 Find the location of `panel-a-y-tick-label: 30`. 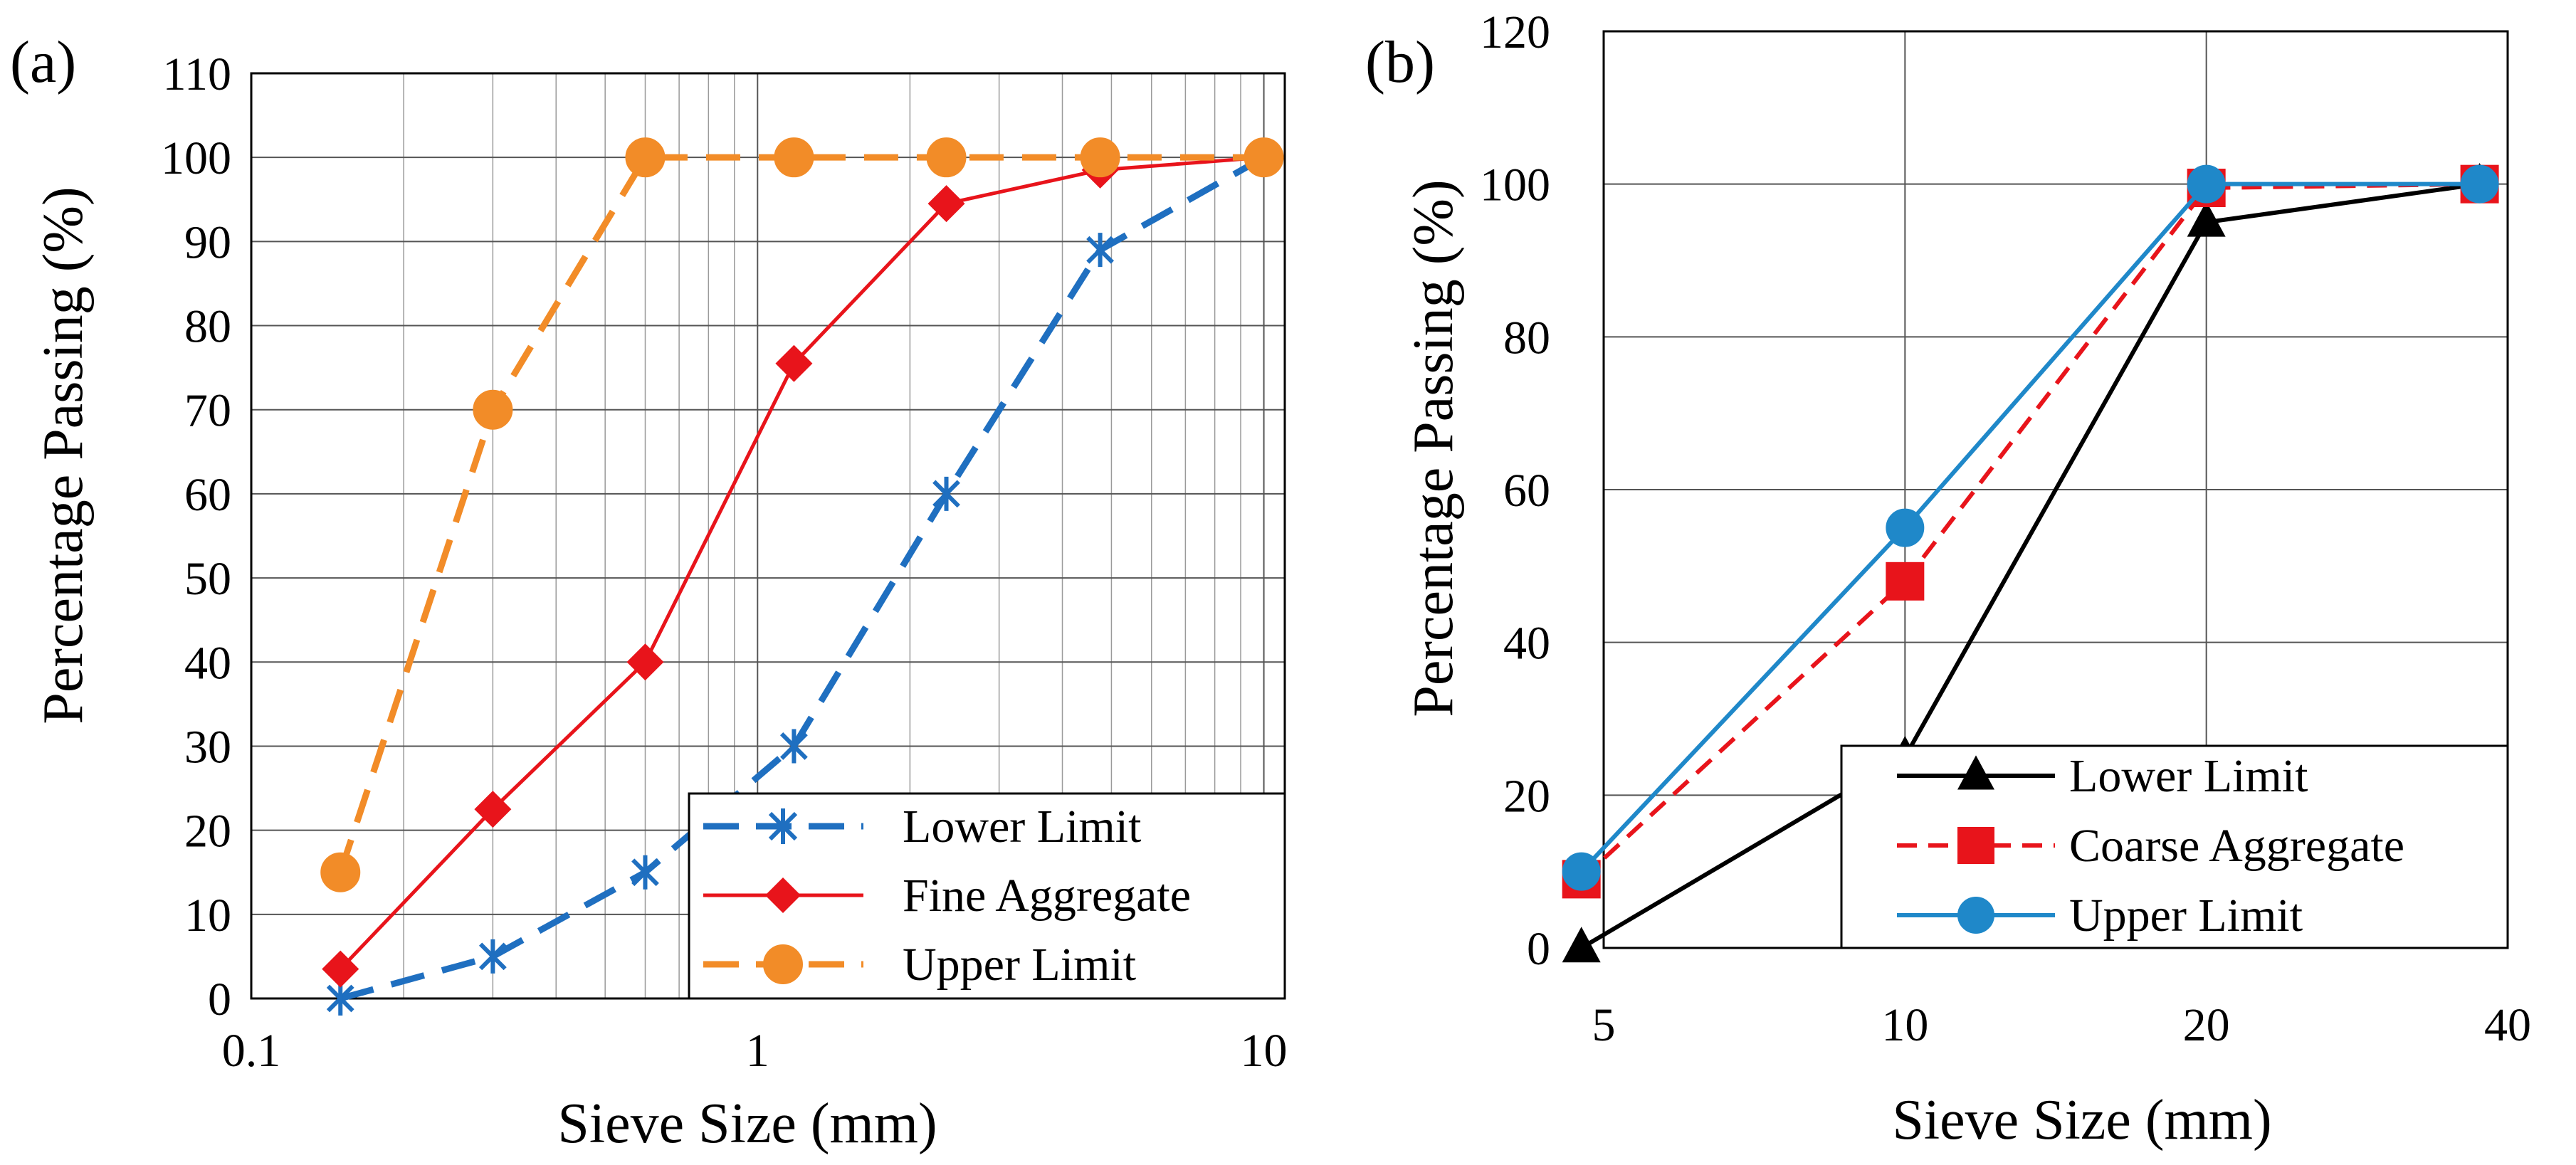

panel-a-y-tick-label: 30 is located at coordinates (208, 747).